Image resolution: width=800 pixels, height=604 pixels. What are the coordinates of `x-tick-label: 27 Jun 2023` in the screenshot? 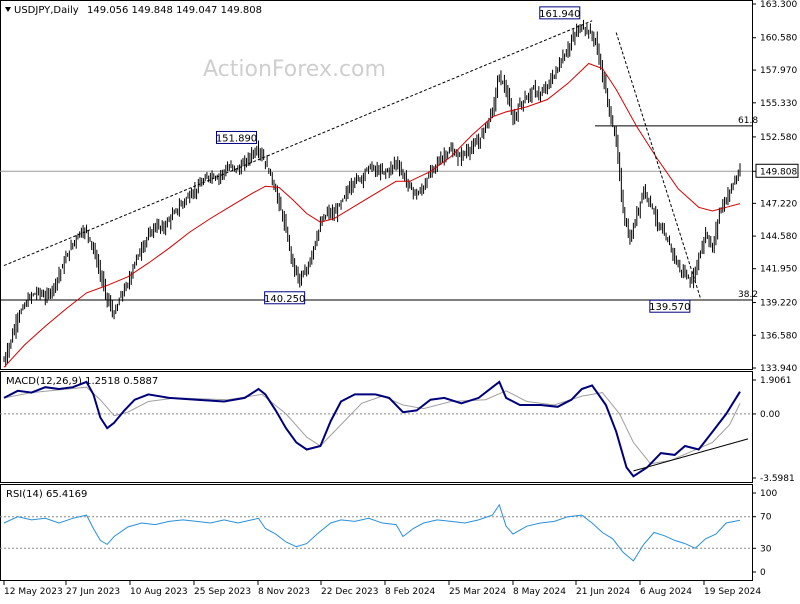 It's located at (93, 592).